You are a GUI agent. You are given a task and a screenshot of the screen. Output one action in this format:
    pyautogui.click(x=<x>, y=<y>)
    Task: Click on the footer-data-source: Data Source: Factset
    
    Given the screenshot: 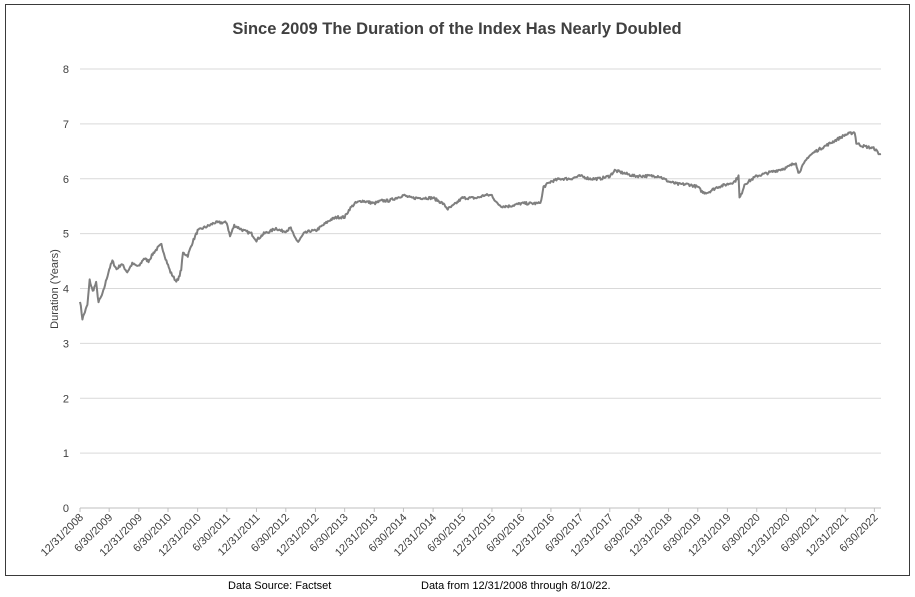 What is the action you would take?
    pyautogui.click(x=280, y=586)
    